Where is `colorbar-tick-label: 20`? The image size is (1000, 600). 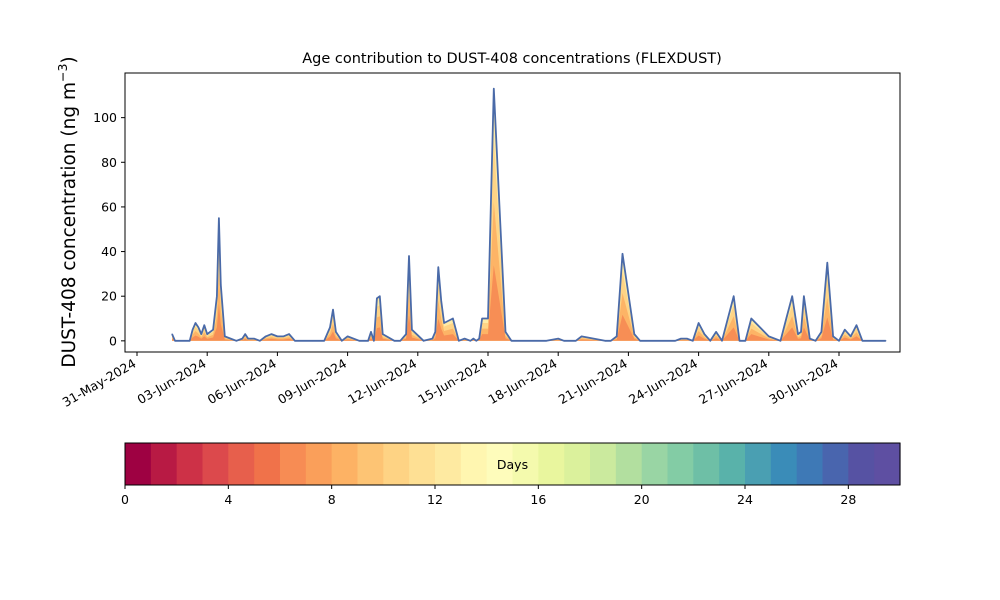
colorbar-tick-label: 20 is located at coordinates (642, 499).